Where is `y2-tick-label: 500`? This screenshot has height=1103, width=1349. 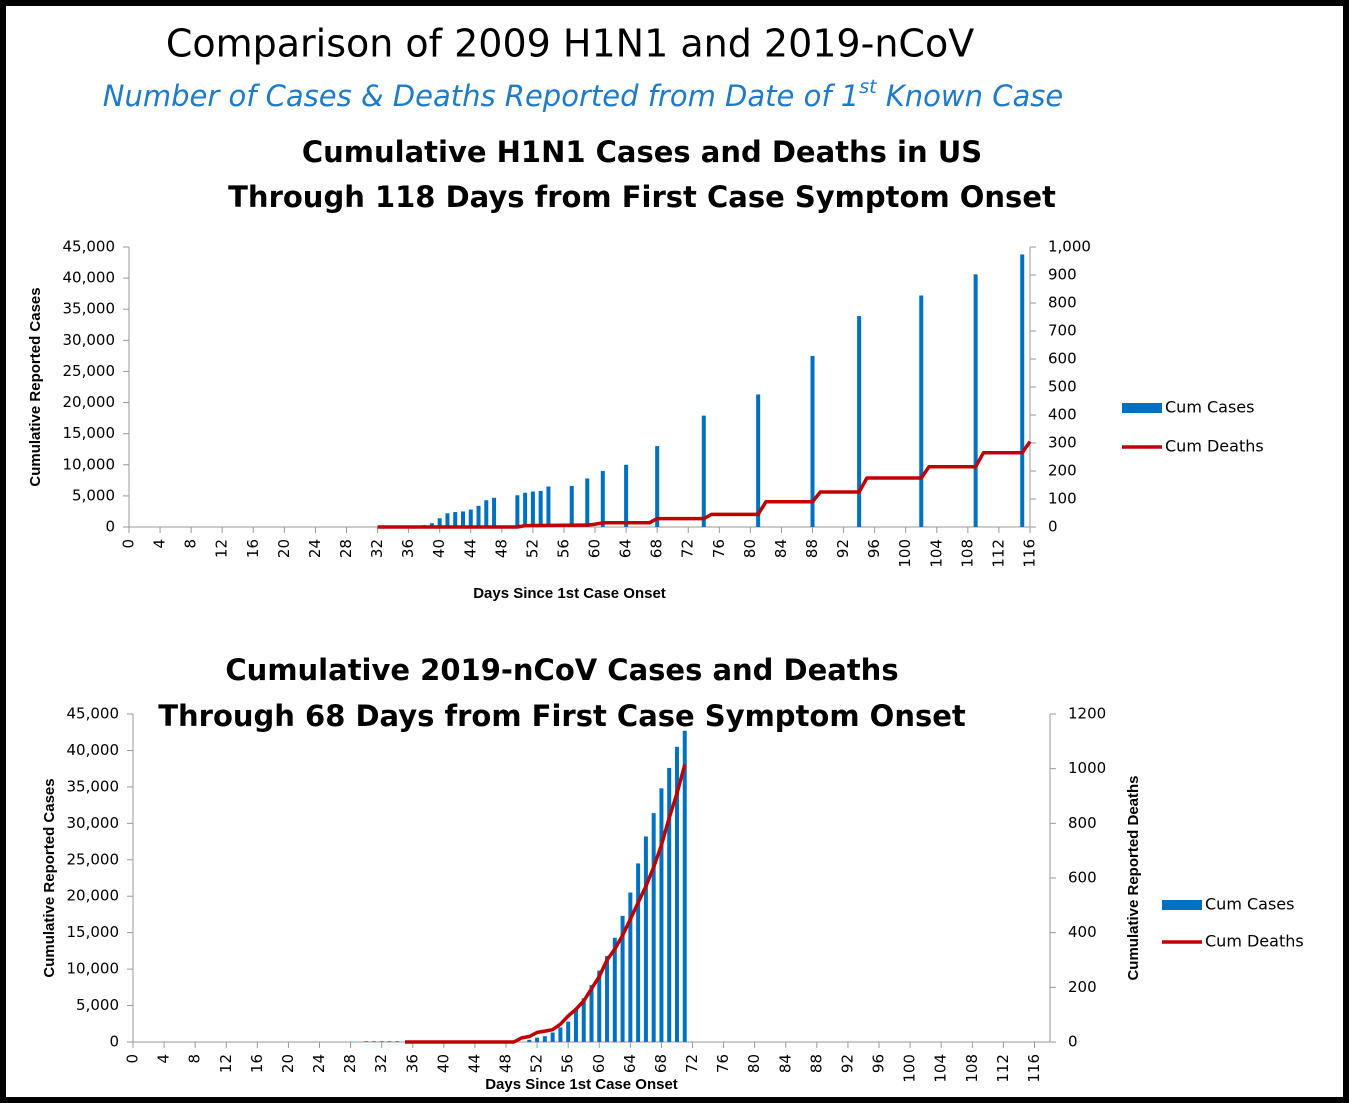
y2-tick-label: 500 is located at coordinates (1062, 387).